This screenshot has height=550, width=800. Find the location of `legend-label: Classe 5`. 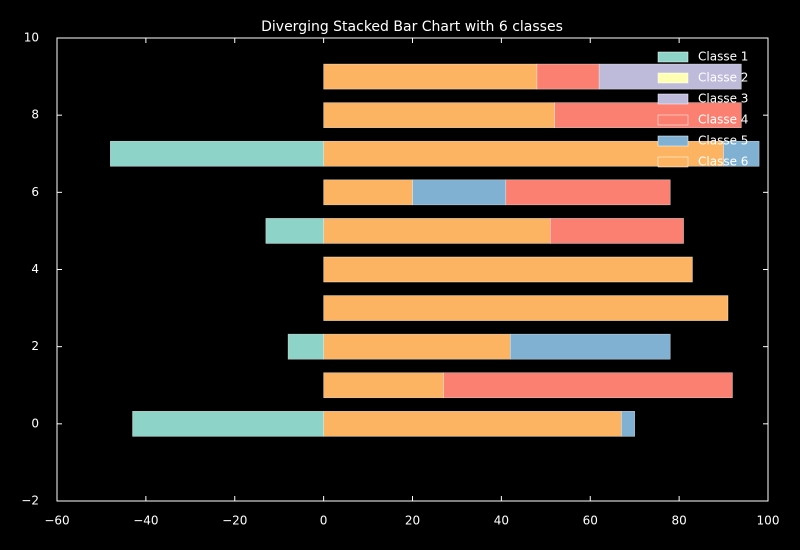

legend-label: Classe 5 is located at coordinates (723, 141).